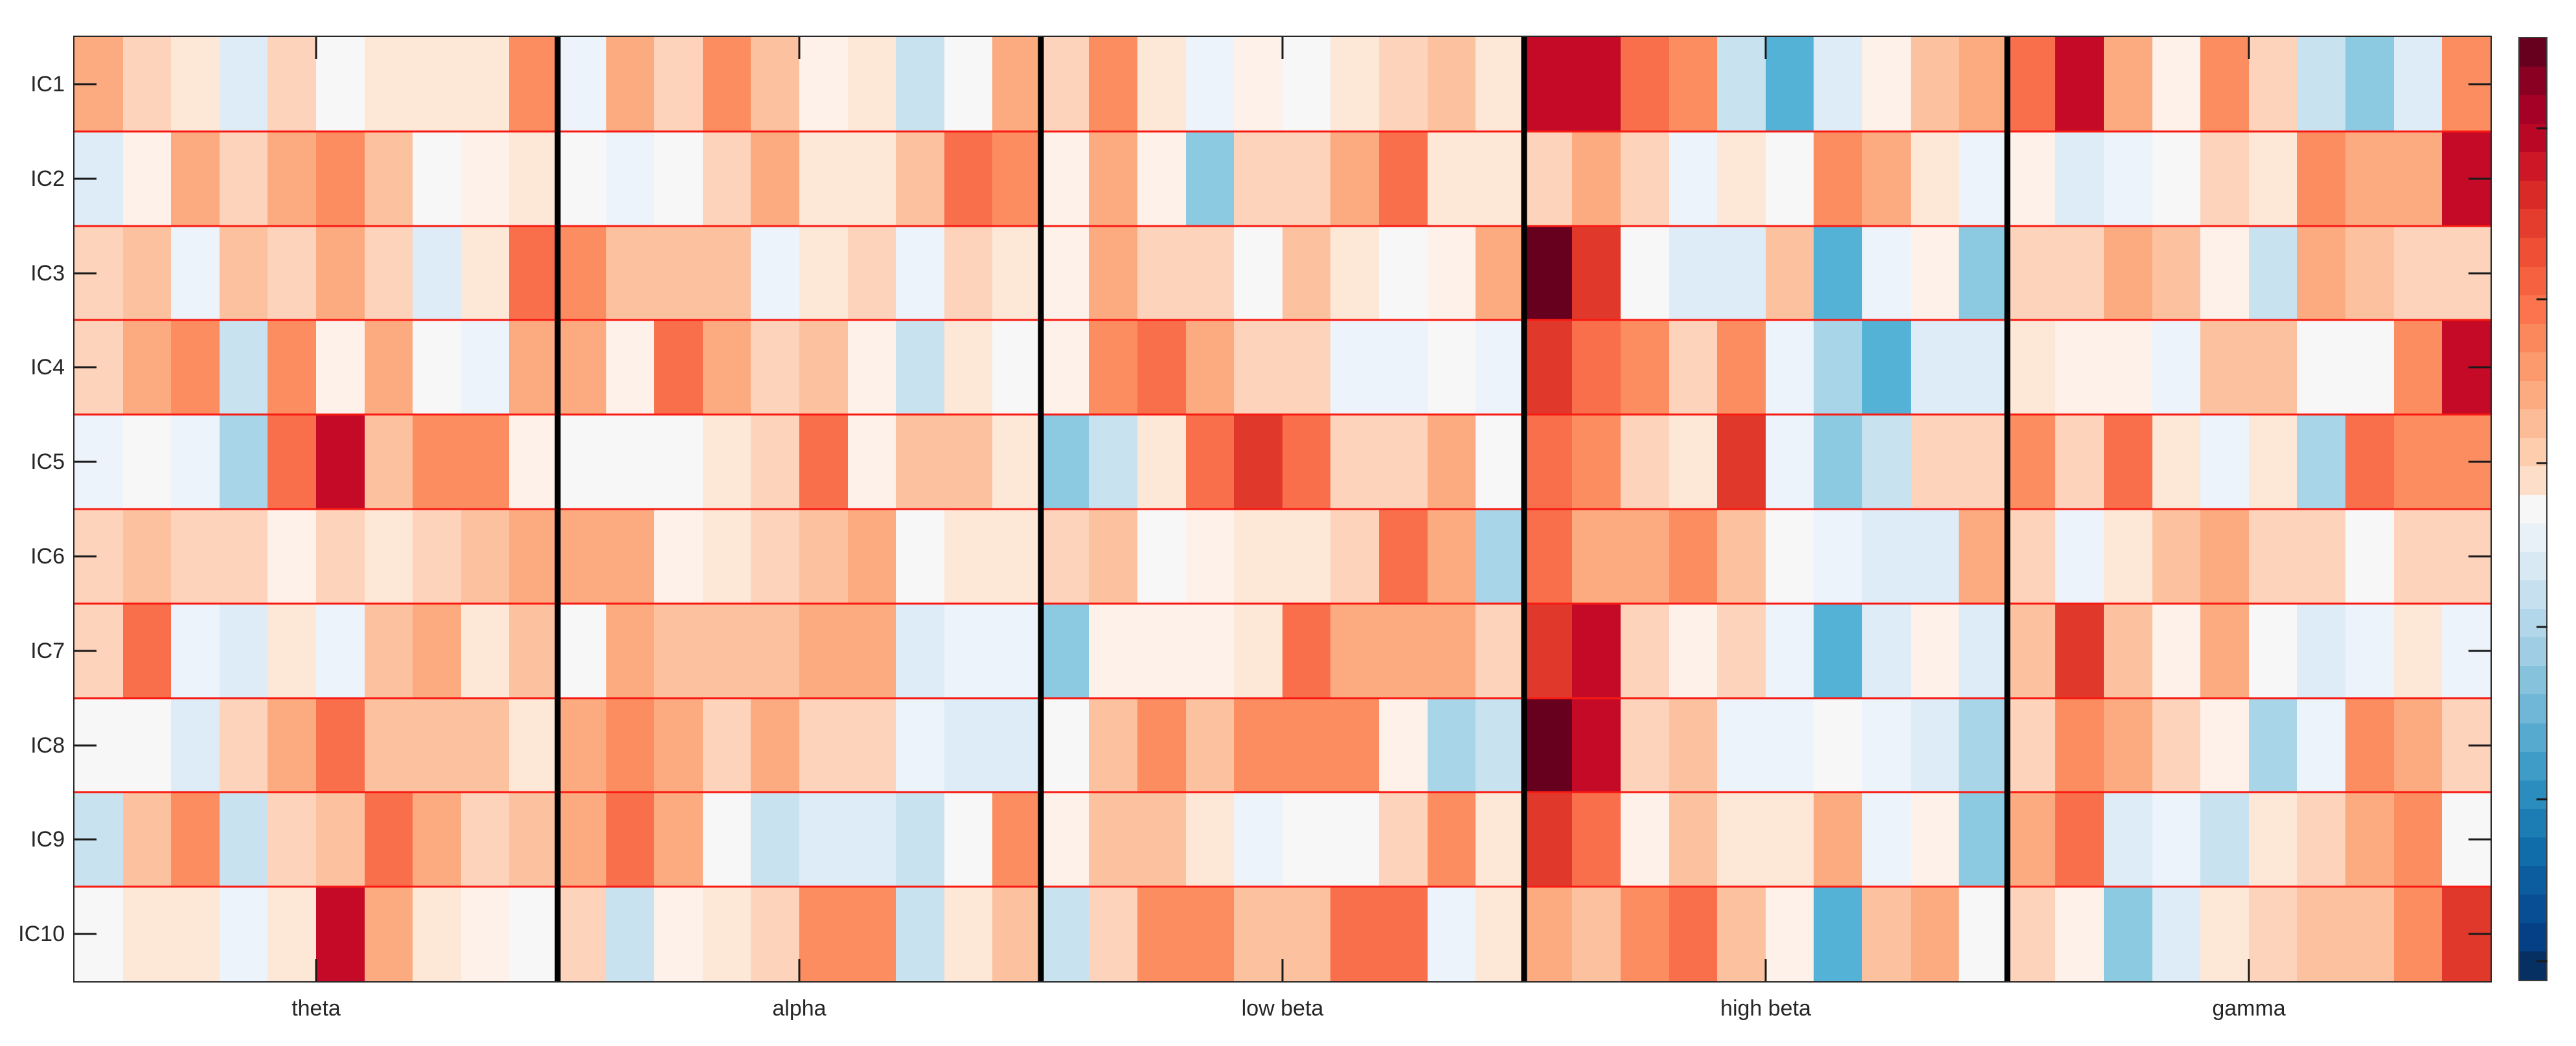 This screenshot has width=2576, height=1046. Describe the element at coordinates (1282, 178) in the screenshot. I see `heatmap-row-ic2` at that location.